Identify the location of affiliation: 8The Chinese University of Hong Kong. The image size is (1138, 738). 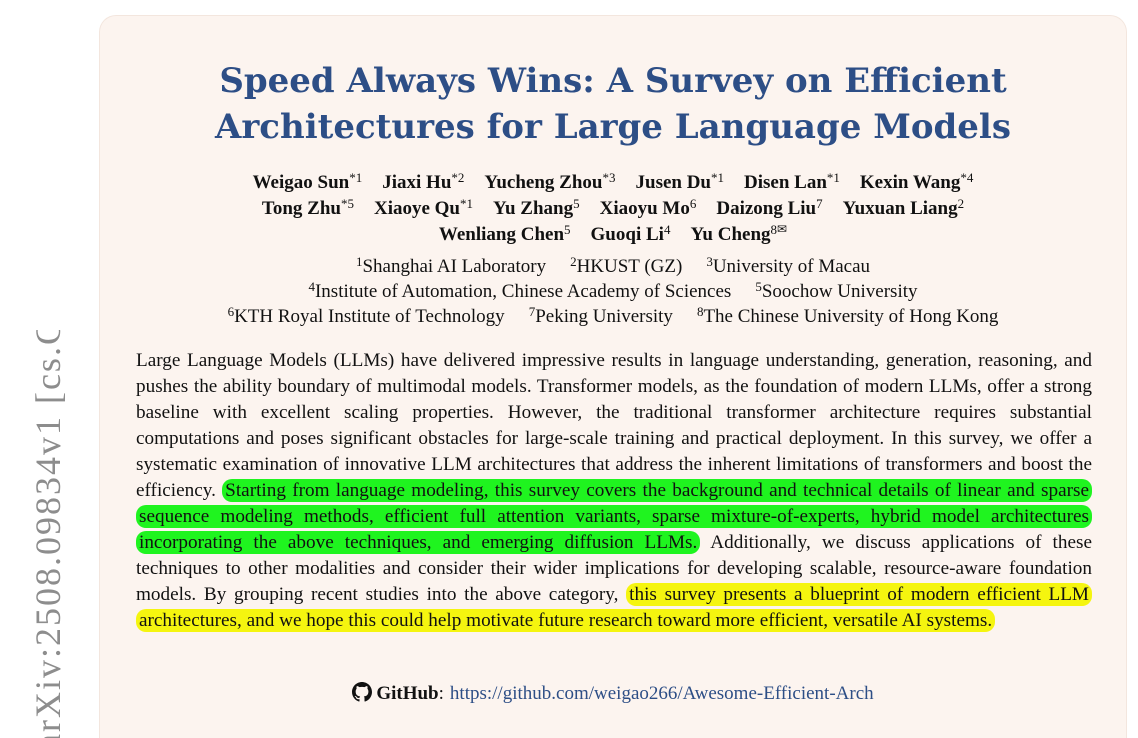
(847, 315).